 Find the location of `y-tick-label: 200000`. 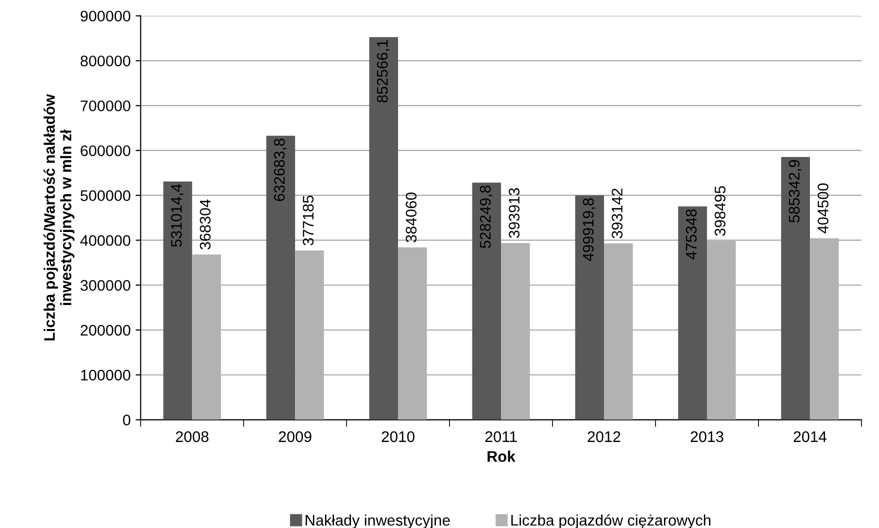

y-tick-label: 200000 is located at coordinates (105, 330).